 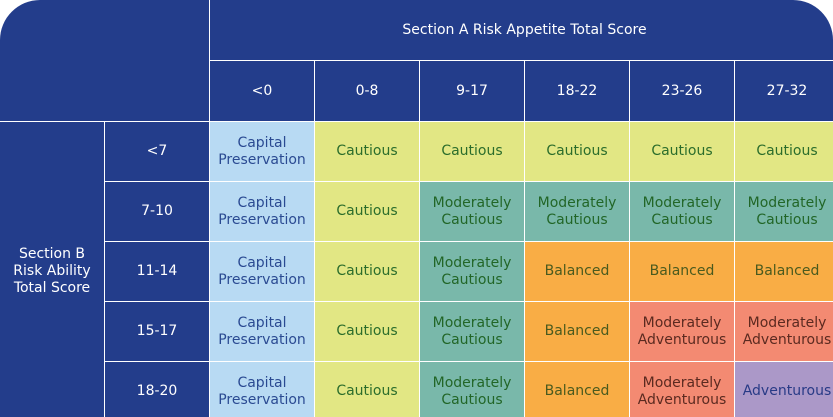 What do you see at coordinates (157, 331) in the screenshot?
I see `row-header: 15-17` at bounding box center [157, 331].